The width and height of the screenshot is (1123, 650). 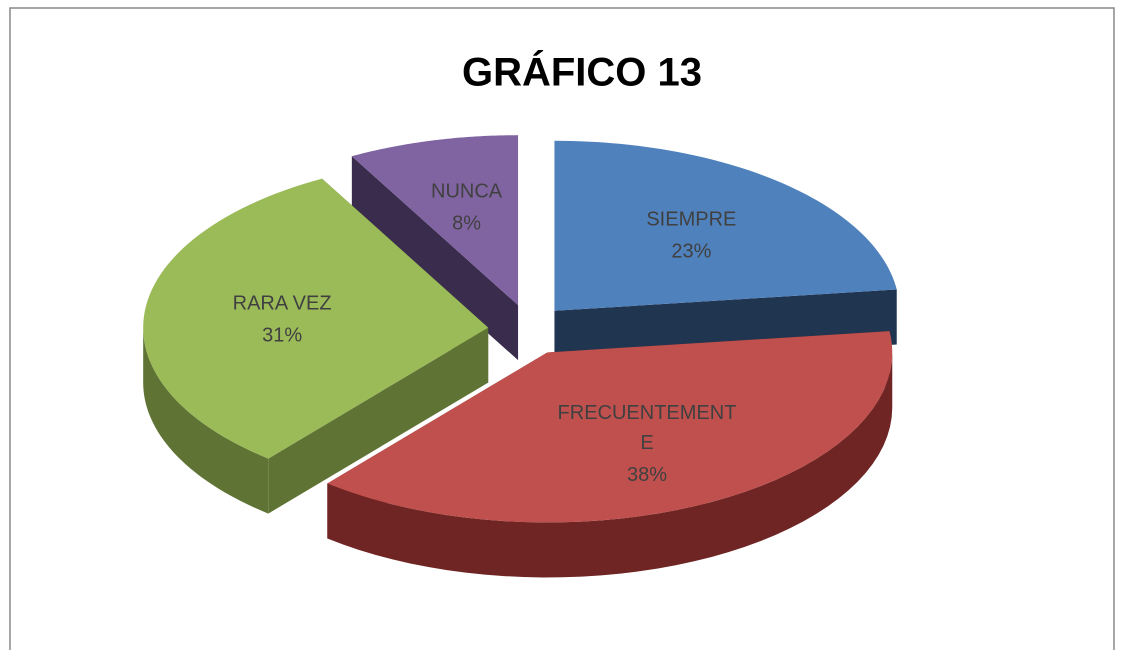 What do you see at coordinates (206, 420) in the screenshot?
I see `slice-wall` at bounding box center [206, 420].